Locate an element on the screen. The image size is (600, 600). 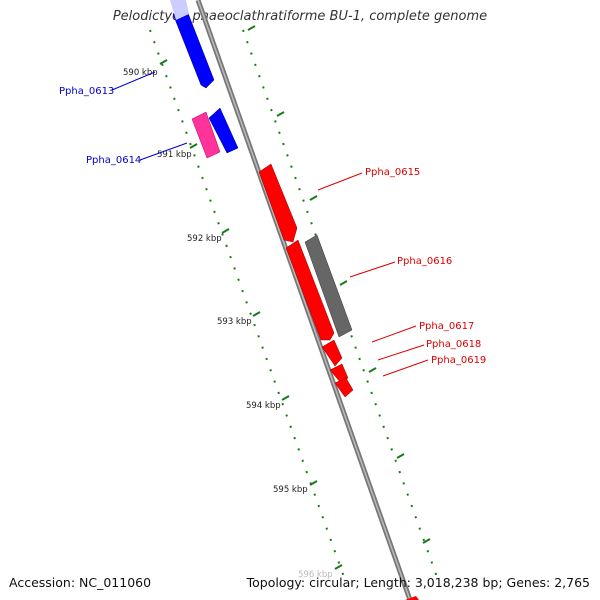
gene-ppha-0618-arrow is located at coordinates (339, 373).